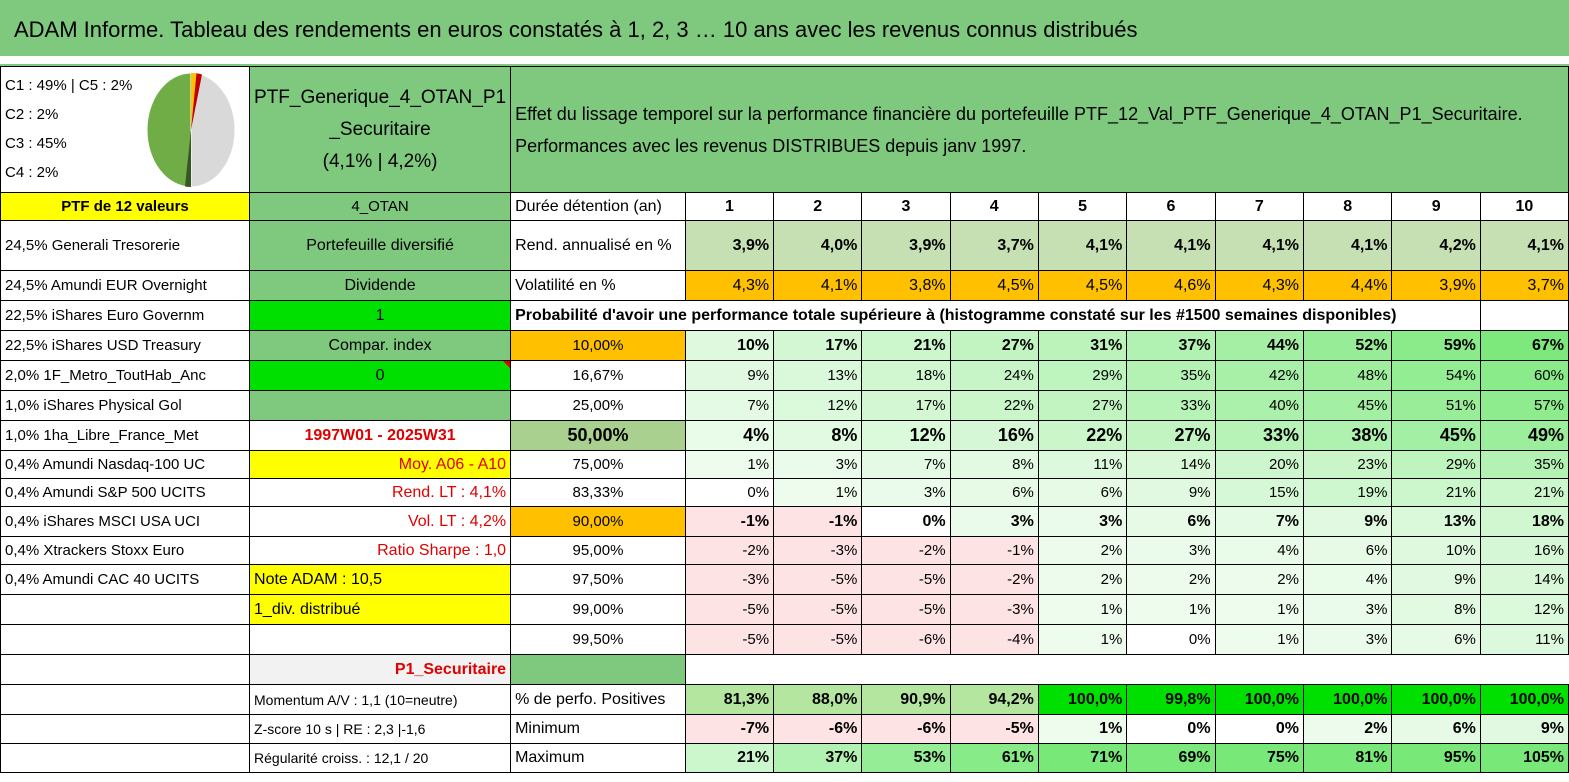  Describe the element at coordinates (994, 639) in the screenshot. I see `percentile-value: -4%` at that location.